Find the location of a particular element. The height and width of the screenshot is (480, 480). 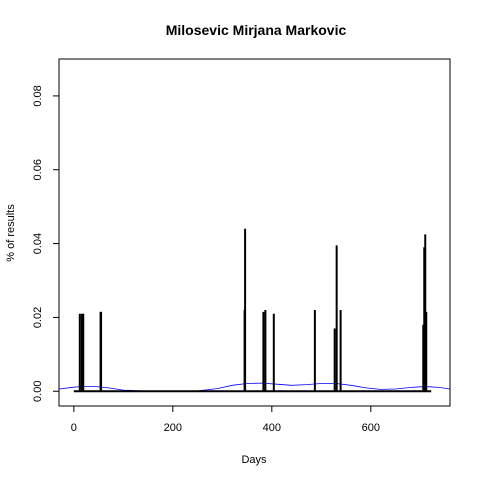

y-tick-label: 0.02 is located at coordinates (38, 317).